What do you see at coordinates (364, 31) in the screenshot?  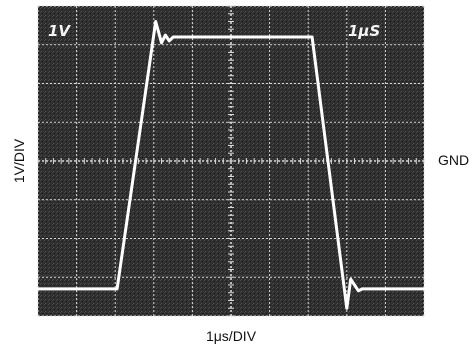 I see `time-per-div-screen-label: 1μS` at bounding box center [364, 31].